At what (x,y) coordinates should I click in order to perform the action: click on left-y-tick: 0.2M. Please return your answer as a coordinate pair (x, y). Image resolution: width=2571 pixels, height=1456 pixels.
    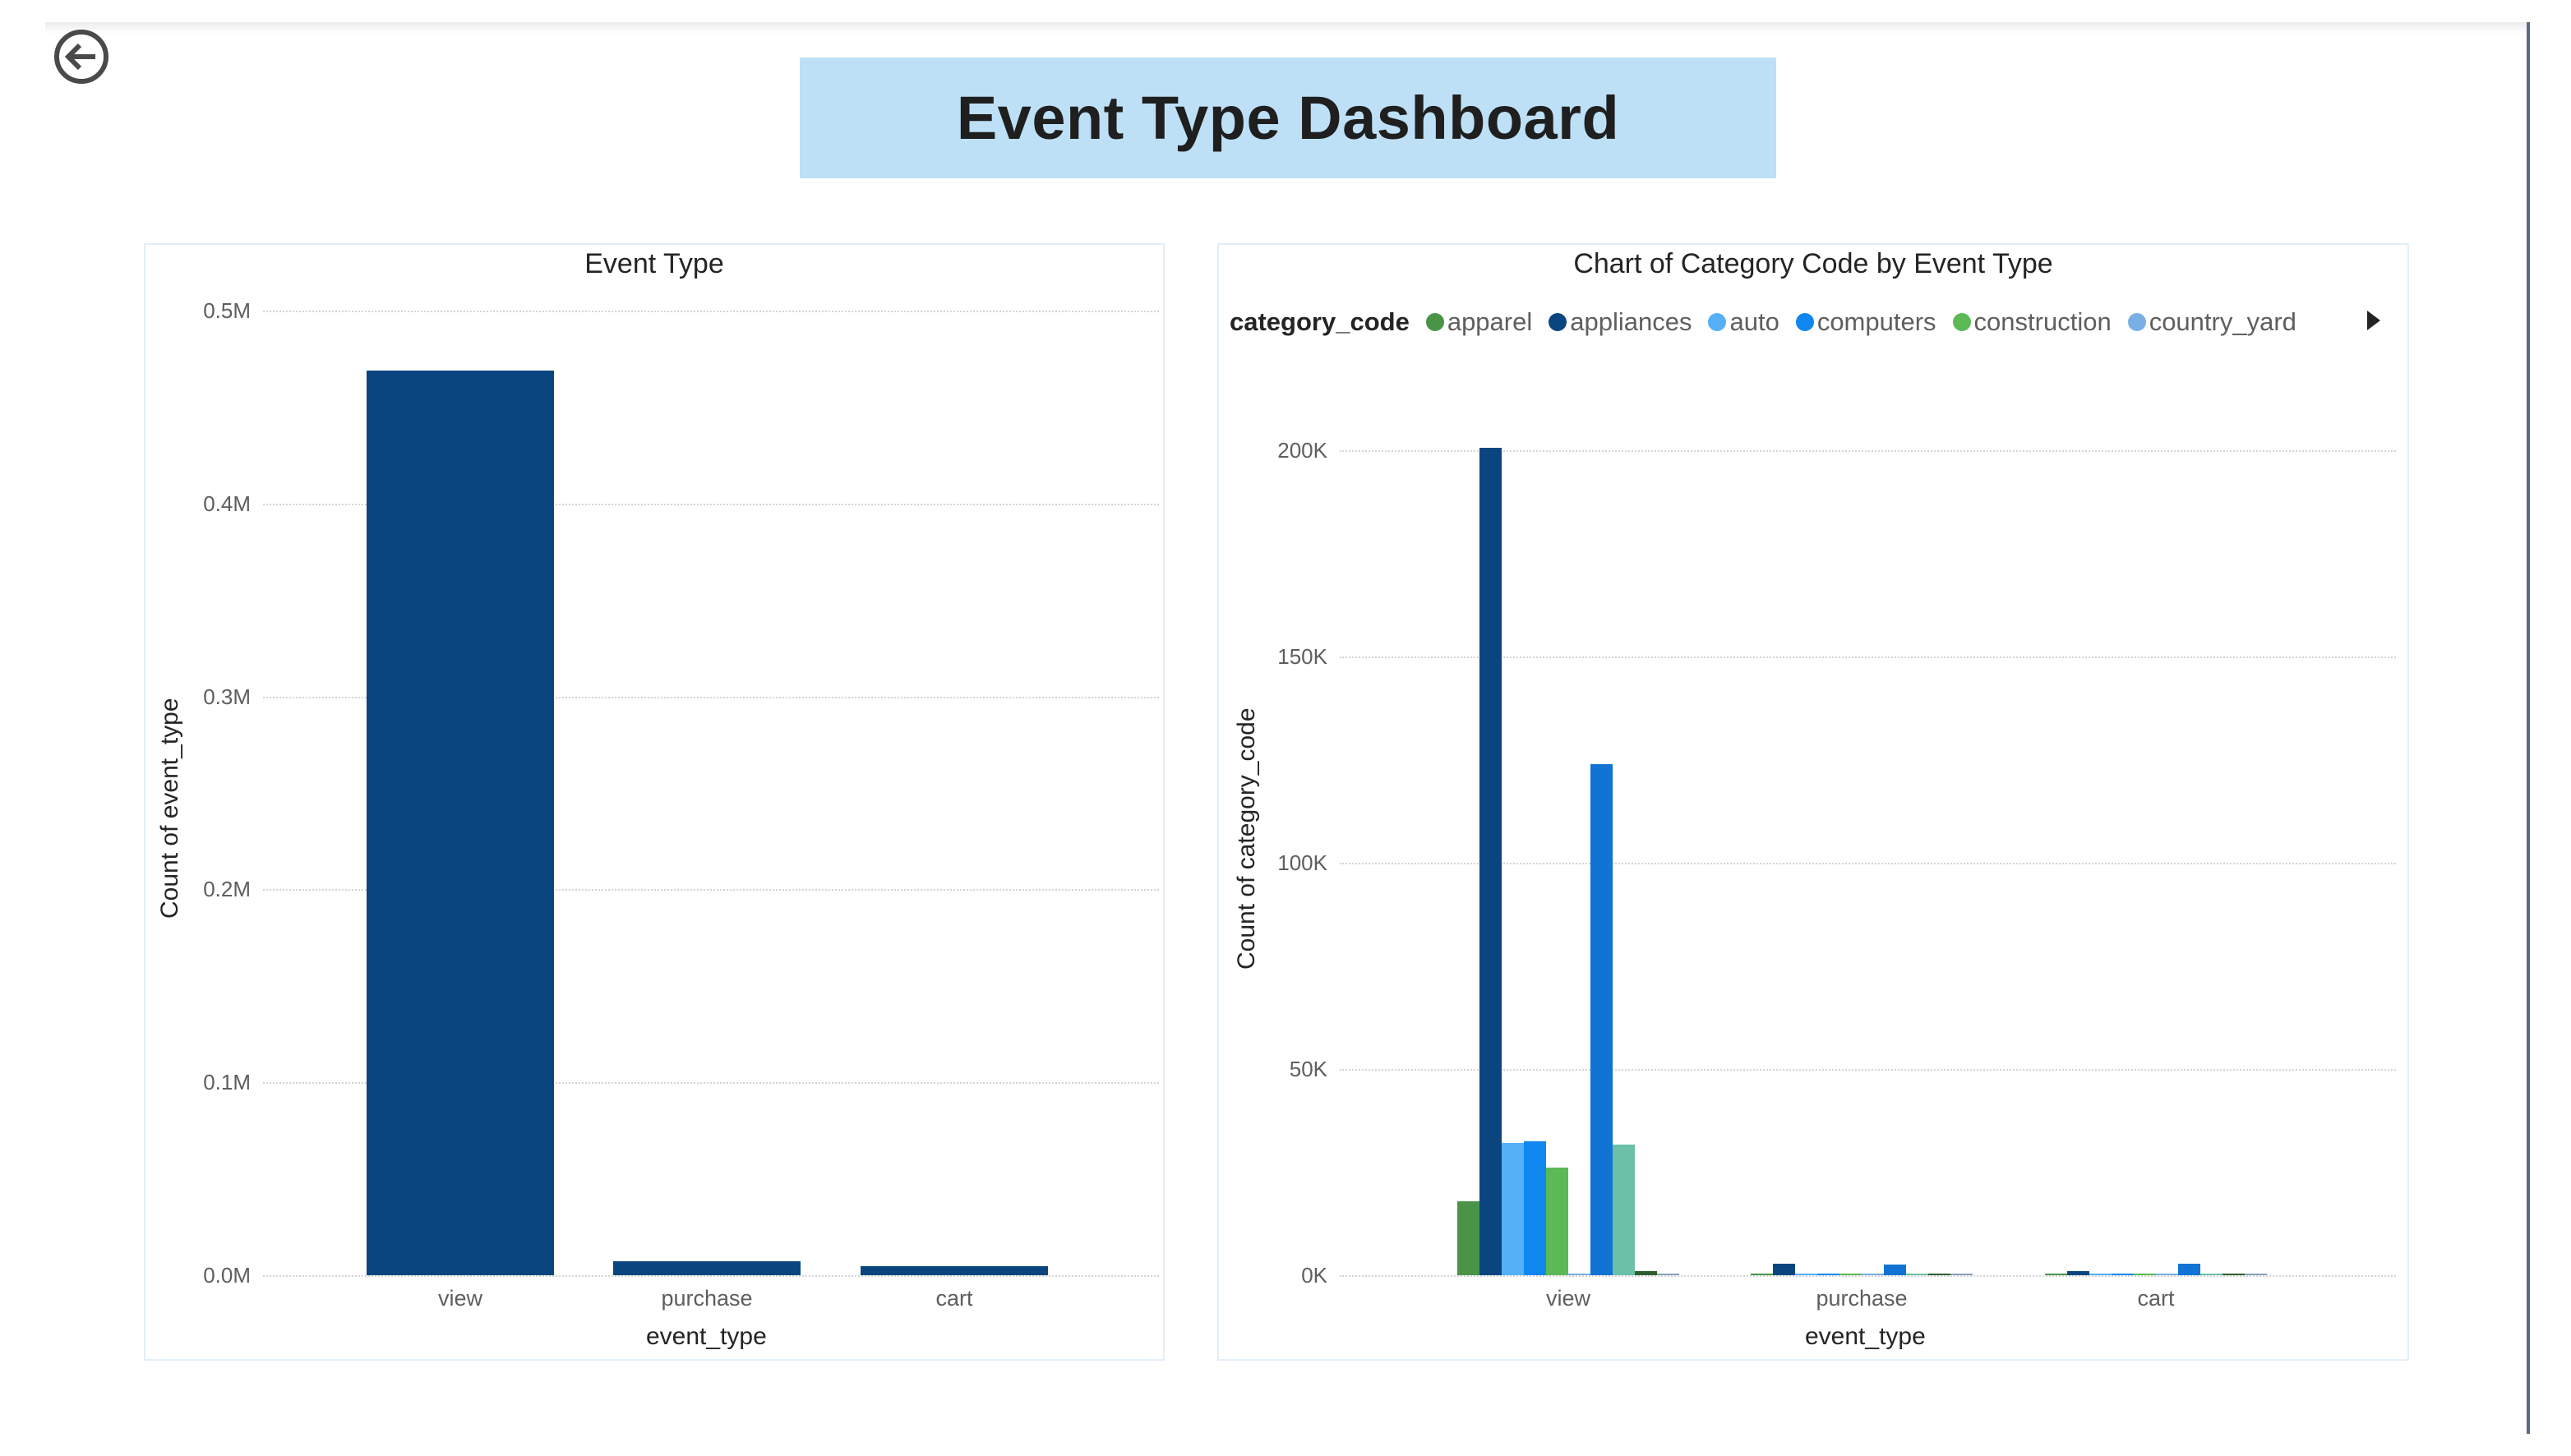
    Looking at the image, I should click on (227, 889).